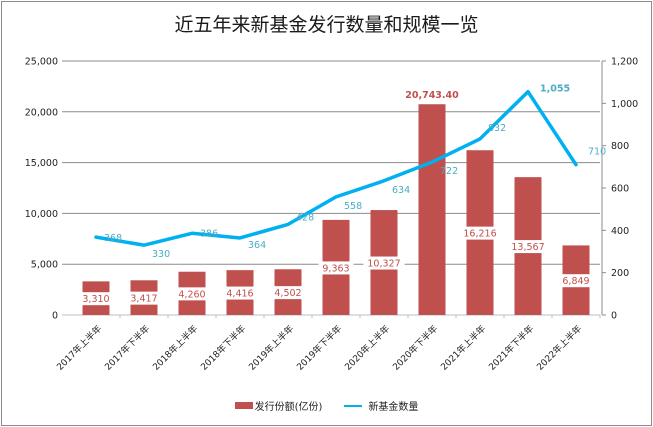  I want to click on bar-data-label: 3,417, so click(143, 299).